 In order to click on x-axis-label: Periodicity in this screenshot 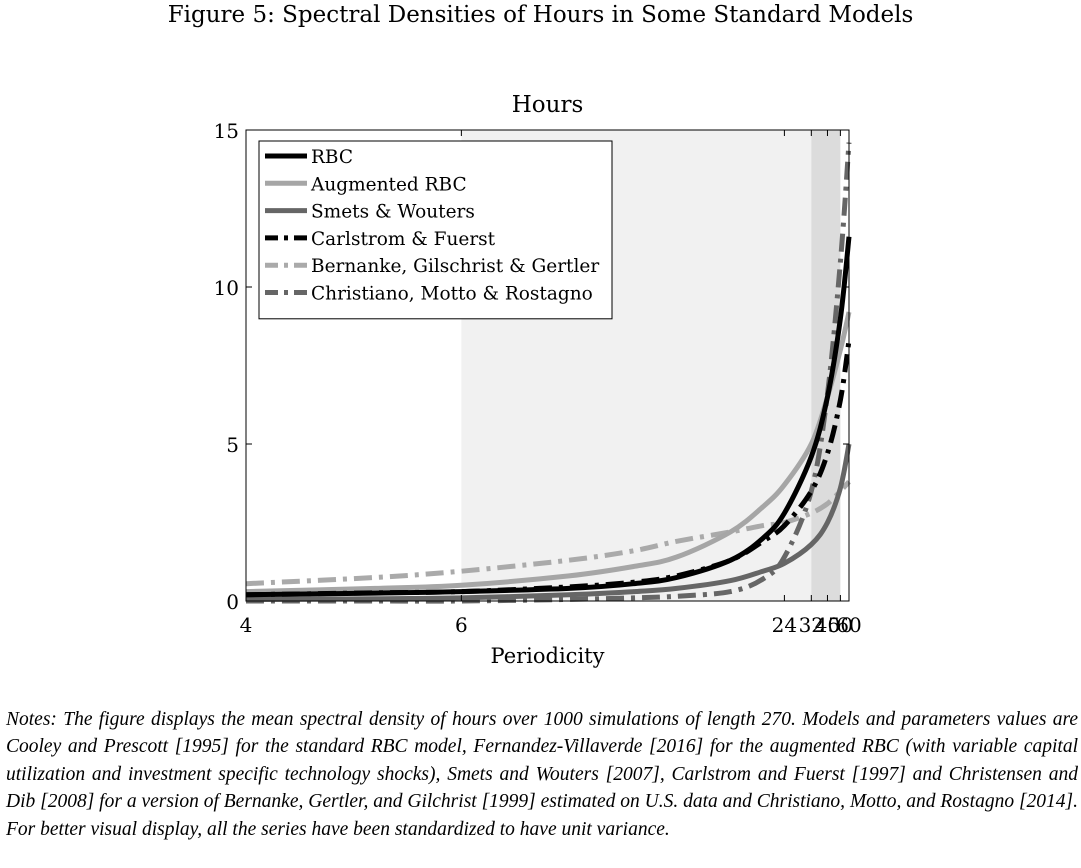, I will do `click(548, 656)`.